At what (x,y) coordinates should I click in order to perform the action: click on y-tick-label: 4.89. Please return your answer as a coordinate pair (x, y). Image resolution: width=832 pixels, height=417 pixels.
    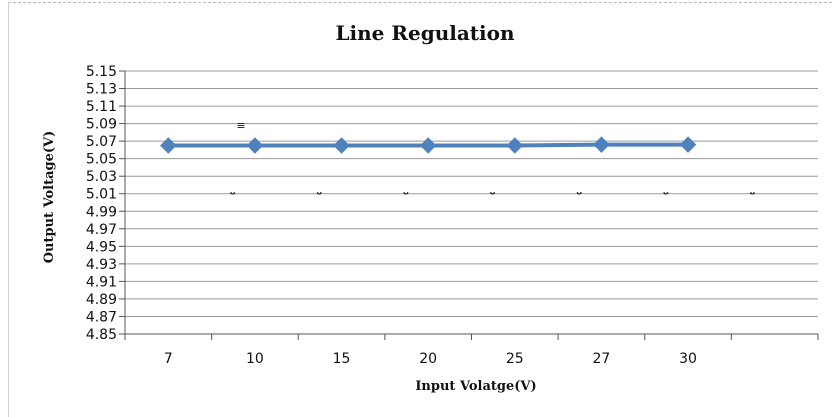
    Looking at the image, I should click on (101, 300).